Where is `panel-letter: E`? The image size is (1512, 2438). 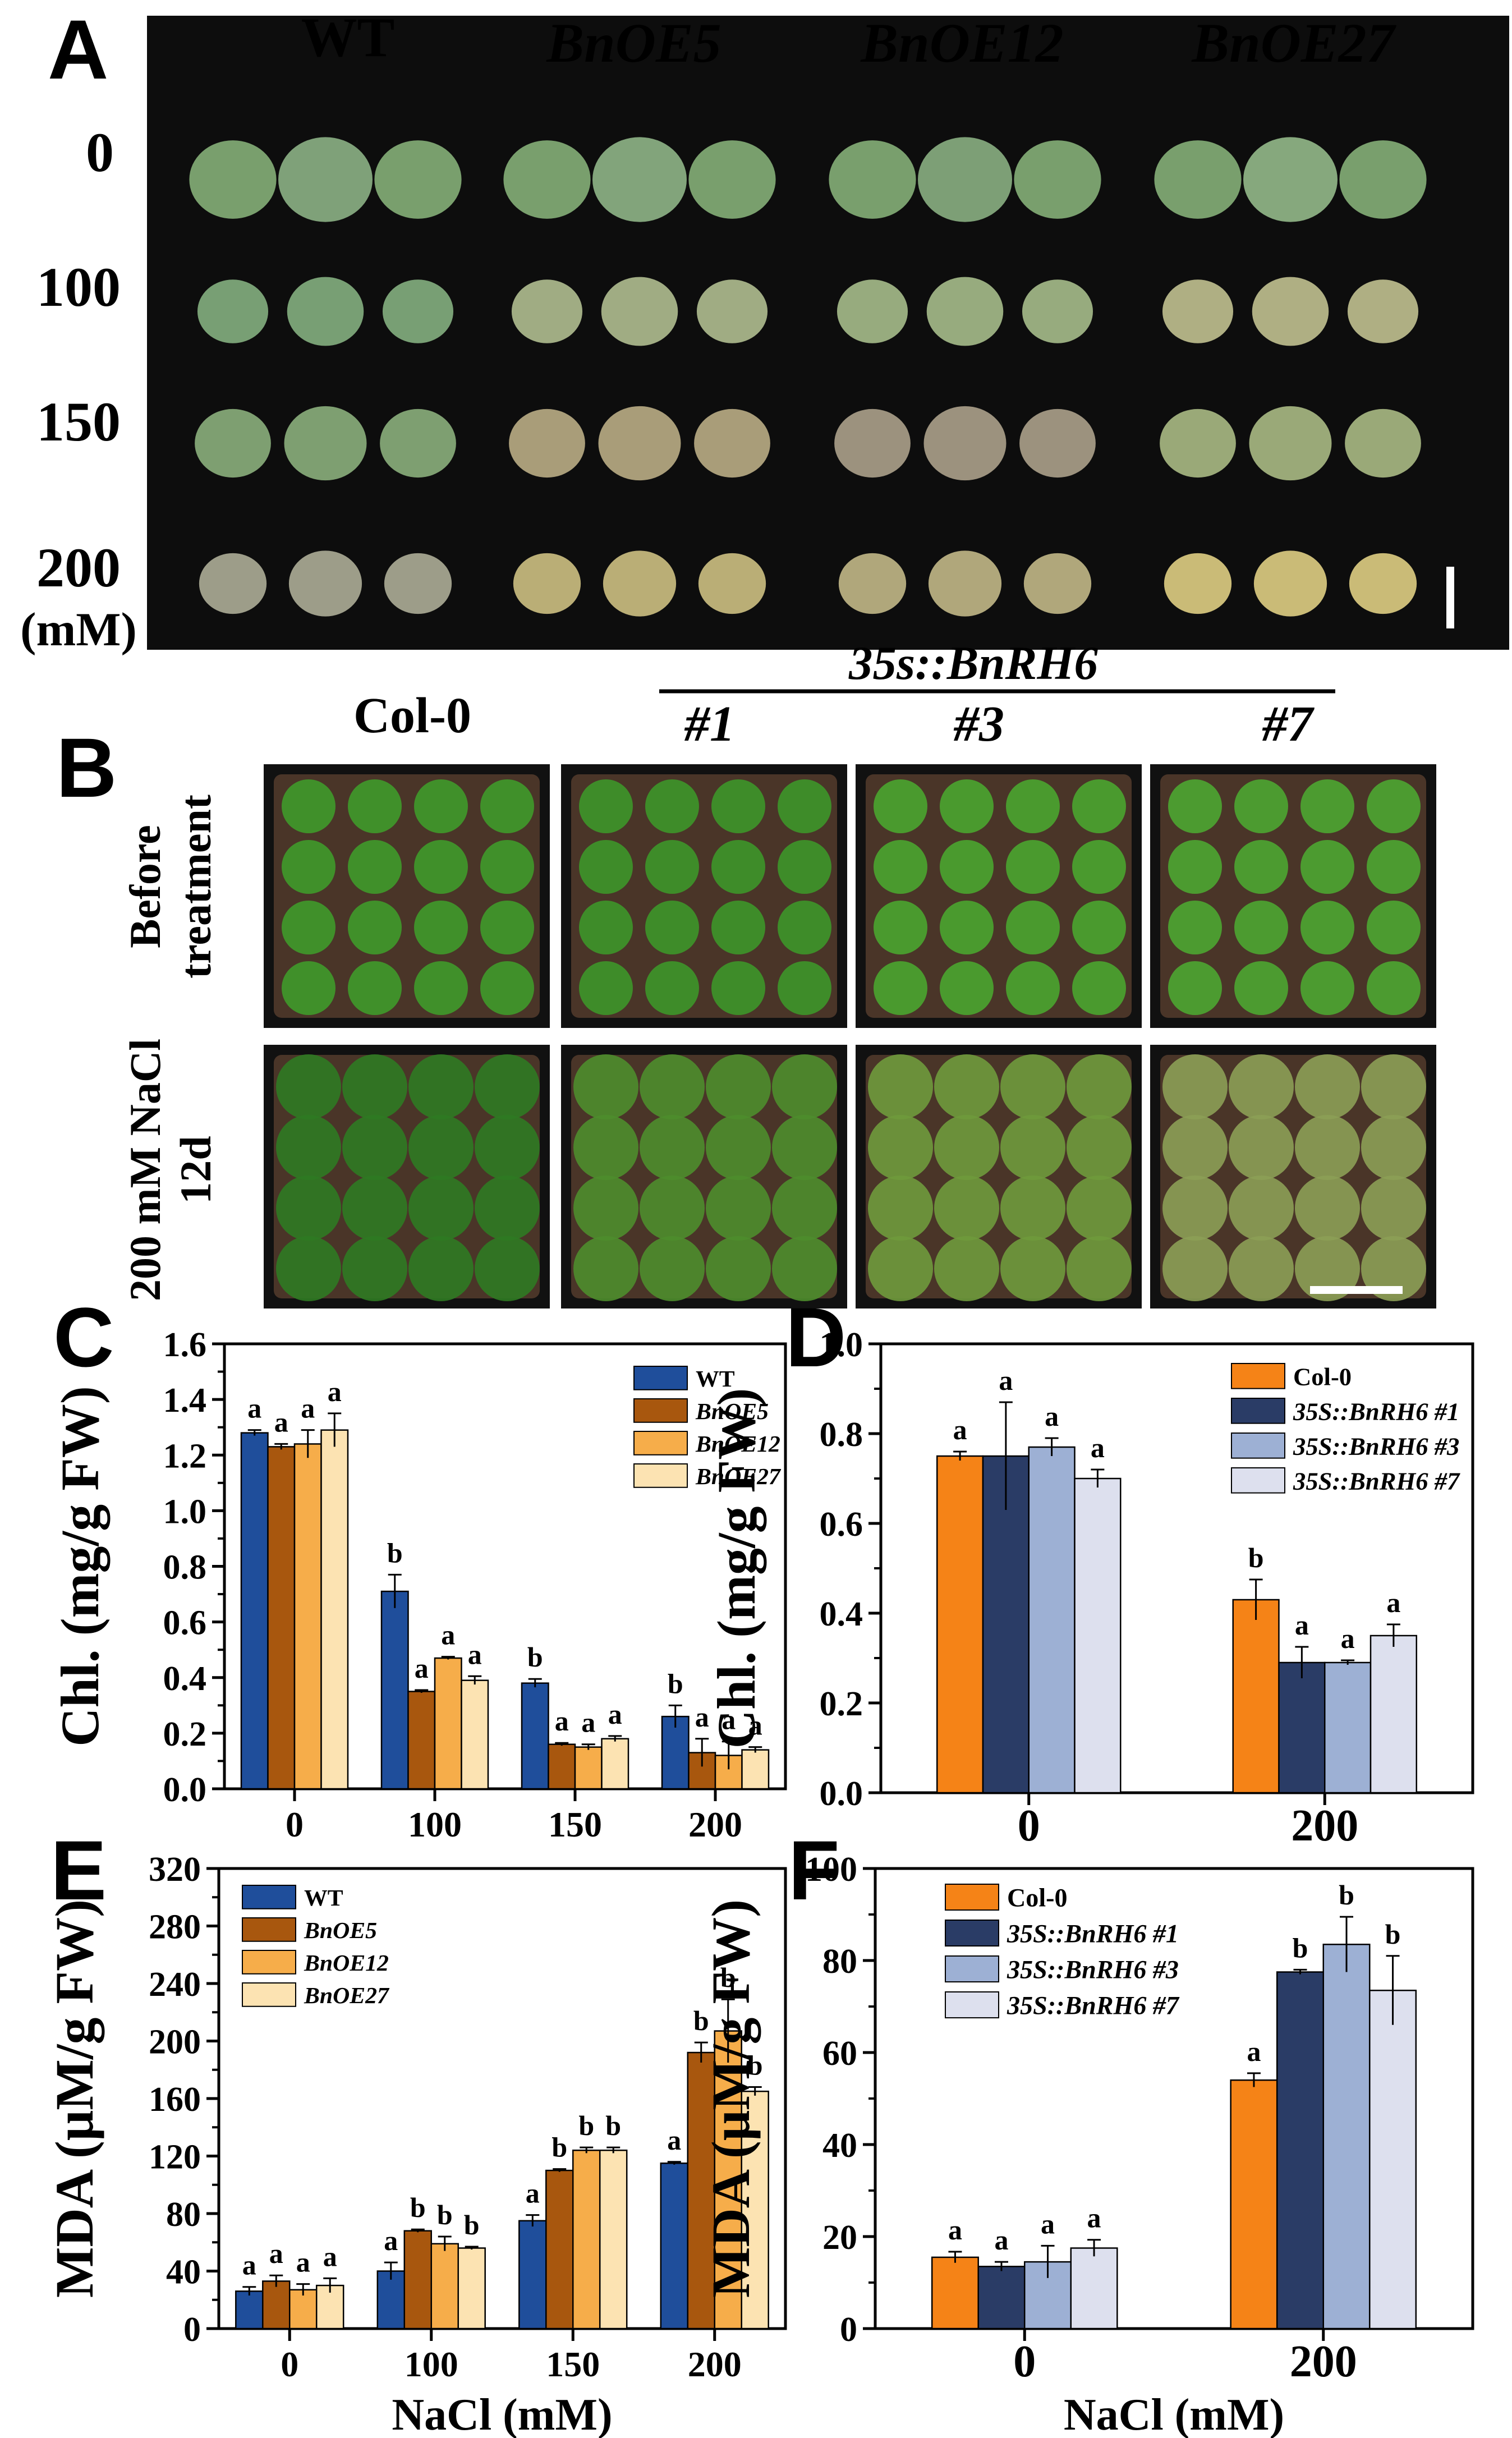 panel-letter: E is located at coordinates (78, 1870).